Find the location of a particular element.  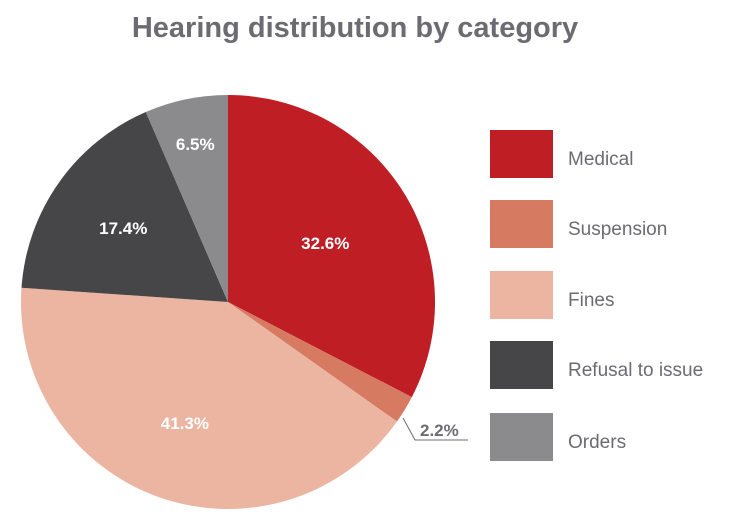

legend-label-refusal-to-issue: Refusal to issue is located at coordinates (636, 370).